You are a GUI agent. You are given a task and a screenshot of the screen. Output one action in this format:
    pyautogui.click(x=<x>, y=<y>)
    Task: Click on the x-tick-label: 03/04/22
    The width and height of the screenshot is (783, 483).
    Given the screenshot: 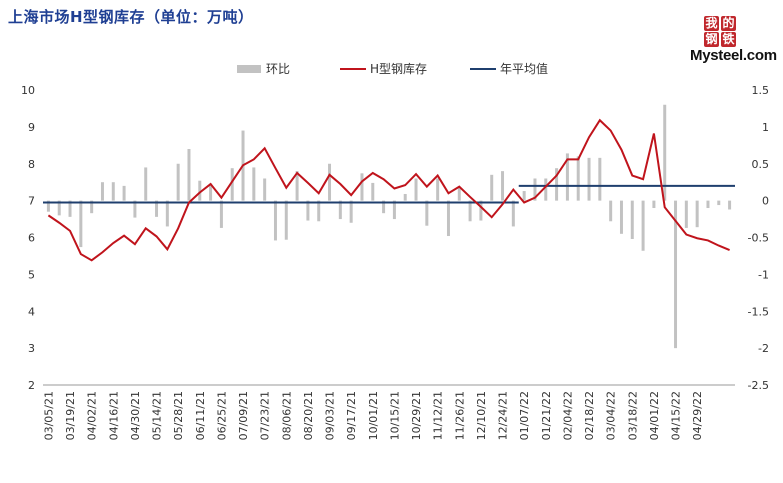 What is the action you would take?
    pyautogui.click(x=611, y=415)
    